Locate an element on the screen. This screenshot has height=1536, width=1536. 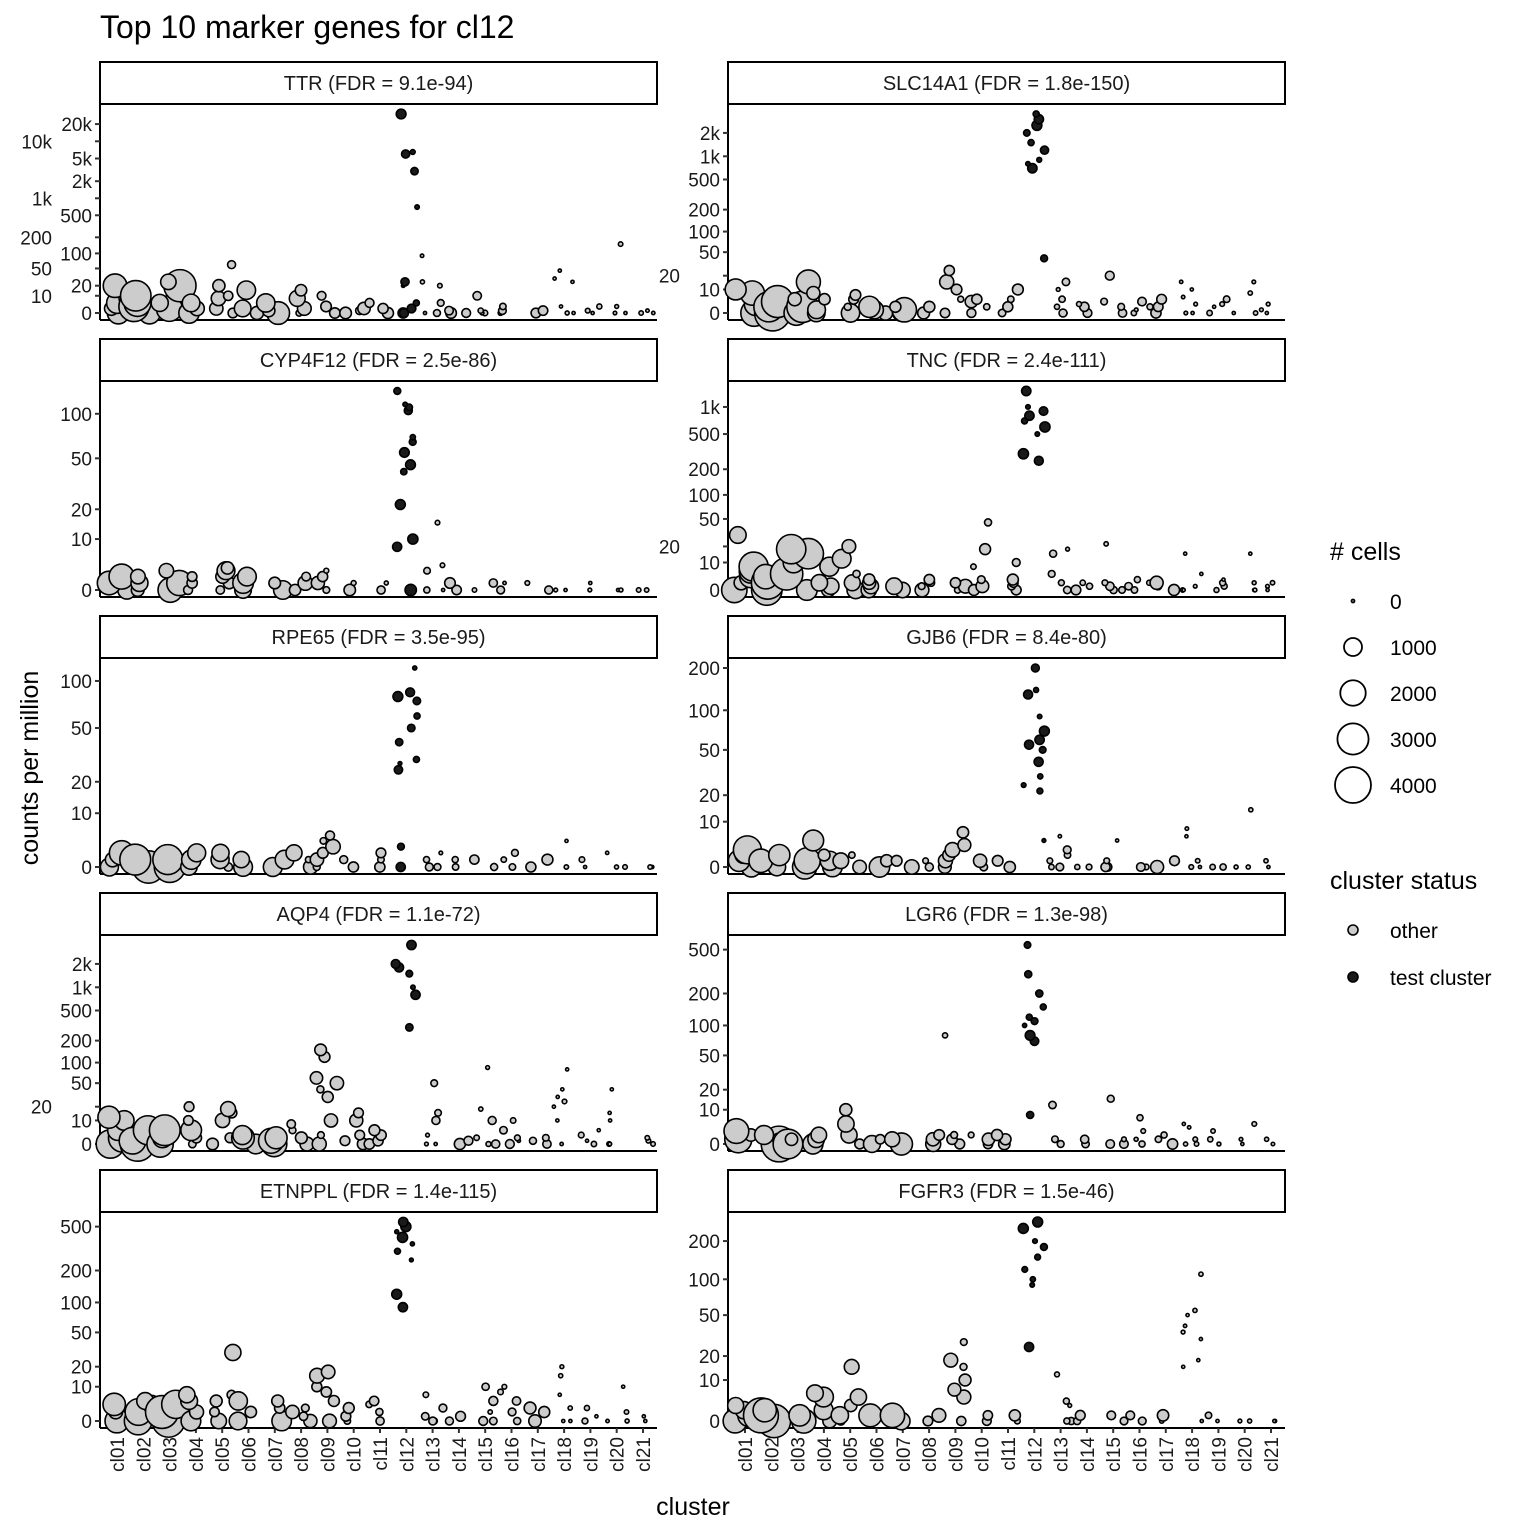
facet-panel: CYP4F12 (FDR = 2.5e-86) 0 10 20 50 100 is located at coordinates (359, 471).